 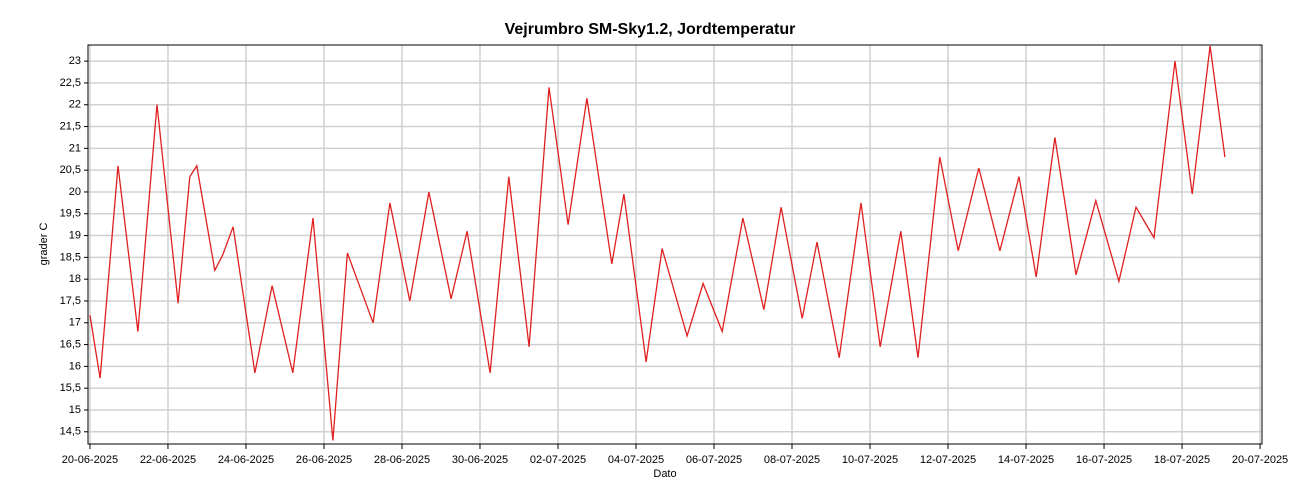 I want to click on y-axis-label: grader C, so click(x=44, y=244).